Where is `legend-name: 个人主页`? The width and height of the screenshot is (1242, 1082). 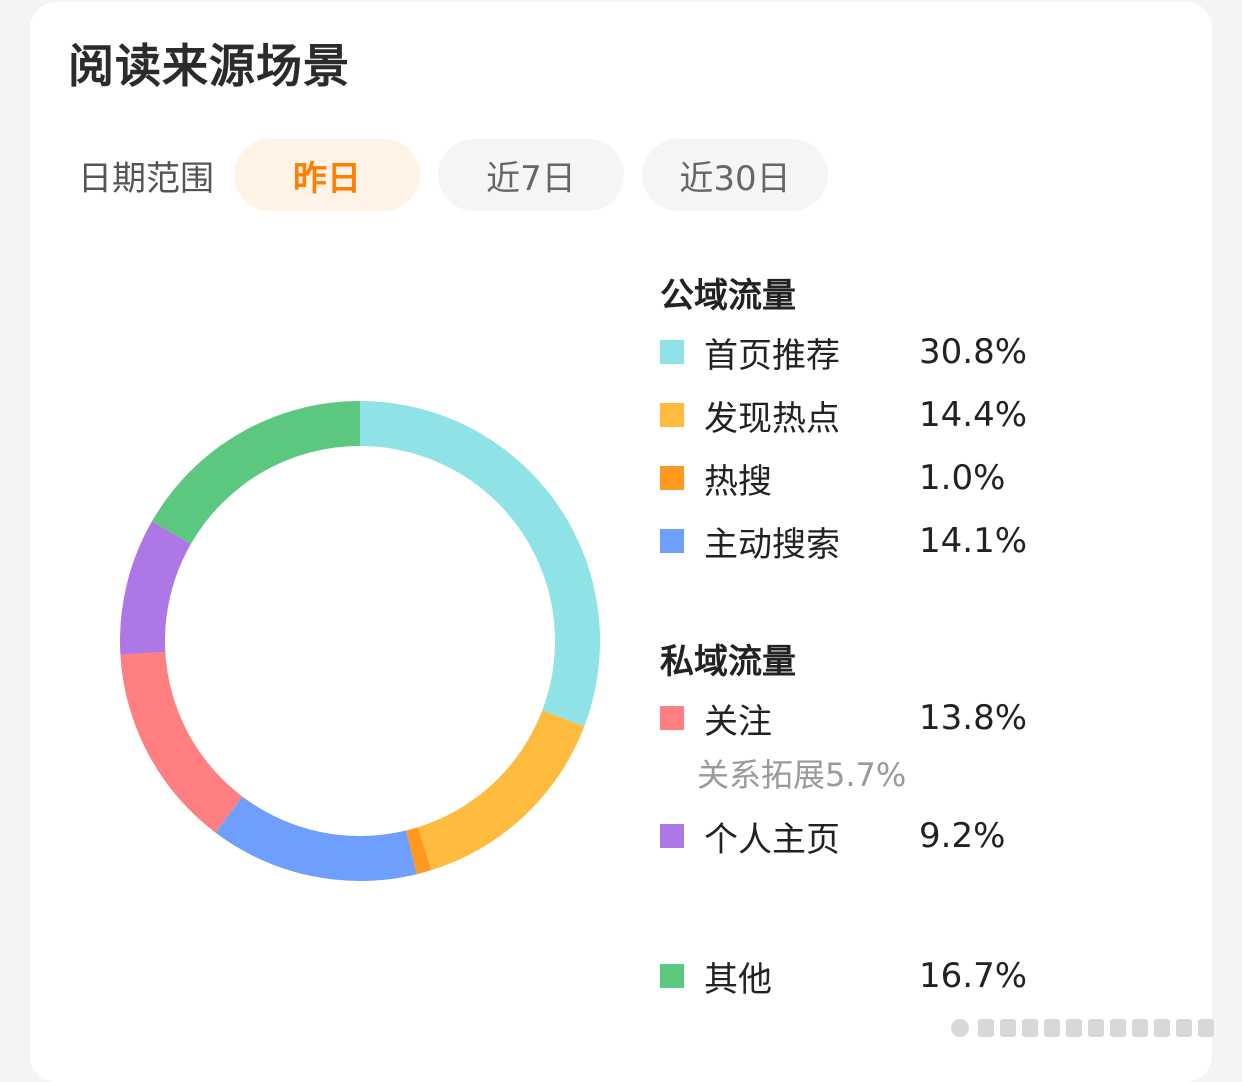
legend-name: 个人主页 is located at coordinates (772, 839).